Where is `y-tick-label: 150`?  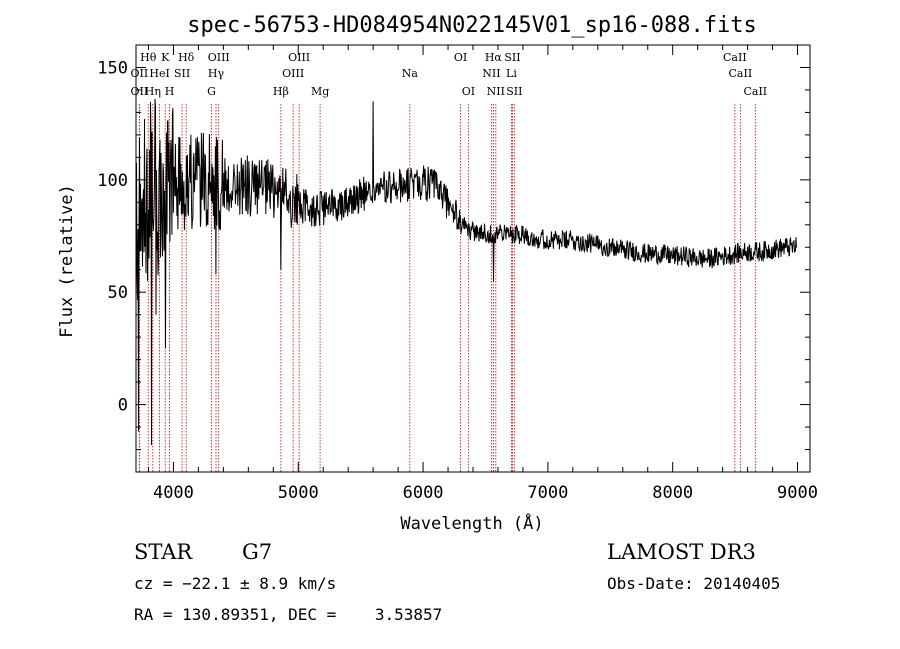 y-tick-label: 150 is located at coordinates (112, 68).